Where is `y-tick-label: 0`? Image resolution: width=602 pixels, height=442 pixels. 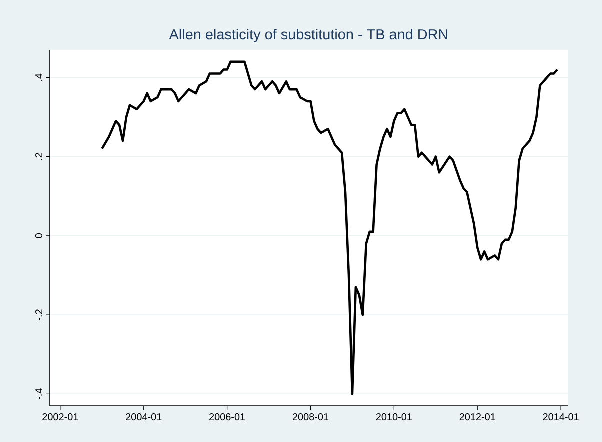 y-tick-label: 0 is located at coordinates (38, 236).